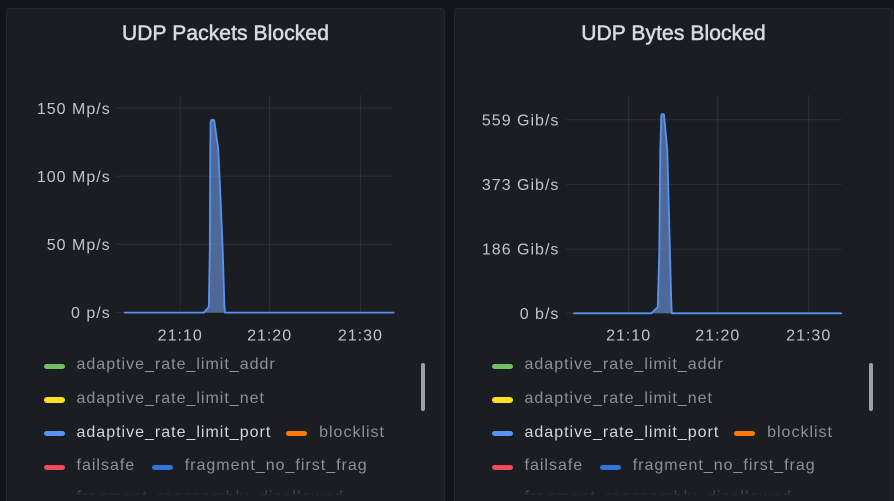 This screenshot has height=501, width=894. Describe the element at coordinates (520, 120) in the screenshot. I see `svg-text: 559 Gib/s` at that location.